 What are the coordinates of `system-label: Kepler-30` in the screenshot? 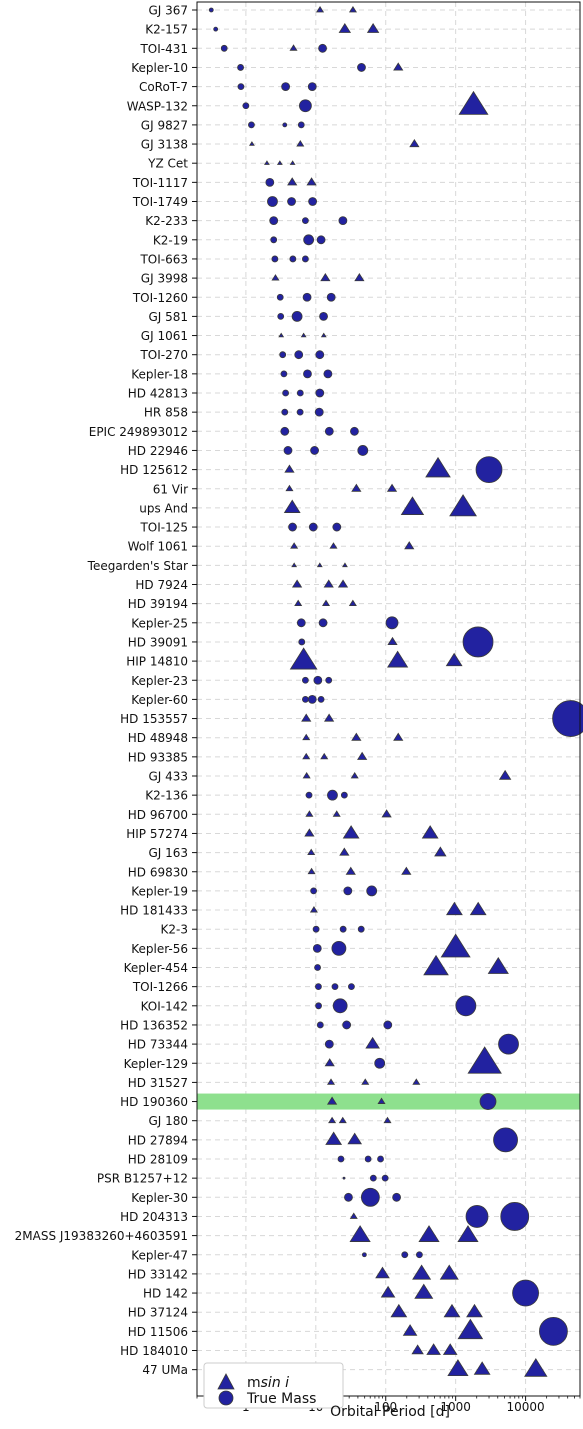 It's located at (159, 1198).